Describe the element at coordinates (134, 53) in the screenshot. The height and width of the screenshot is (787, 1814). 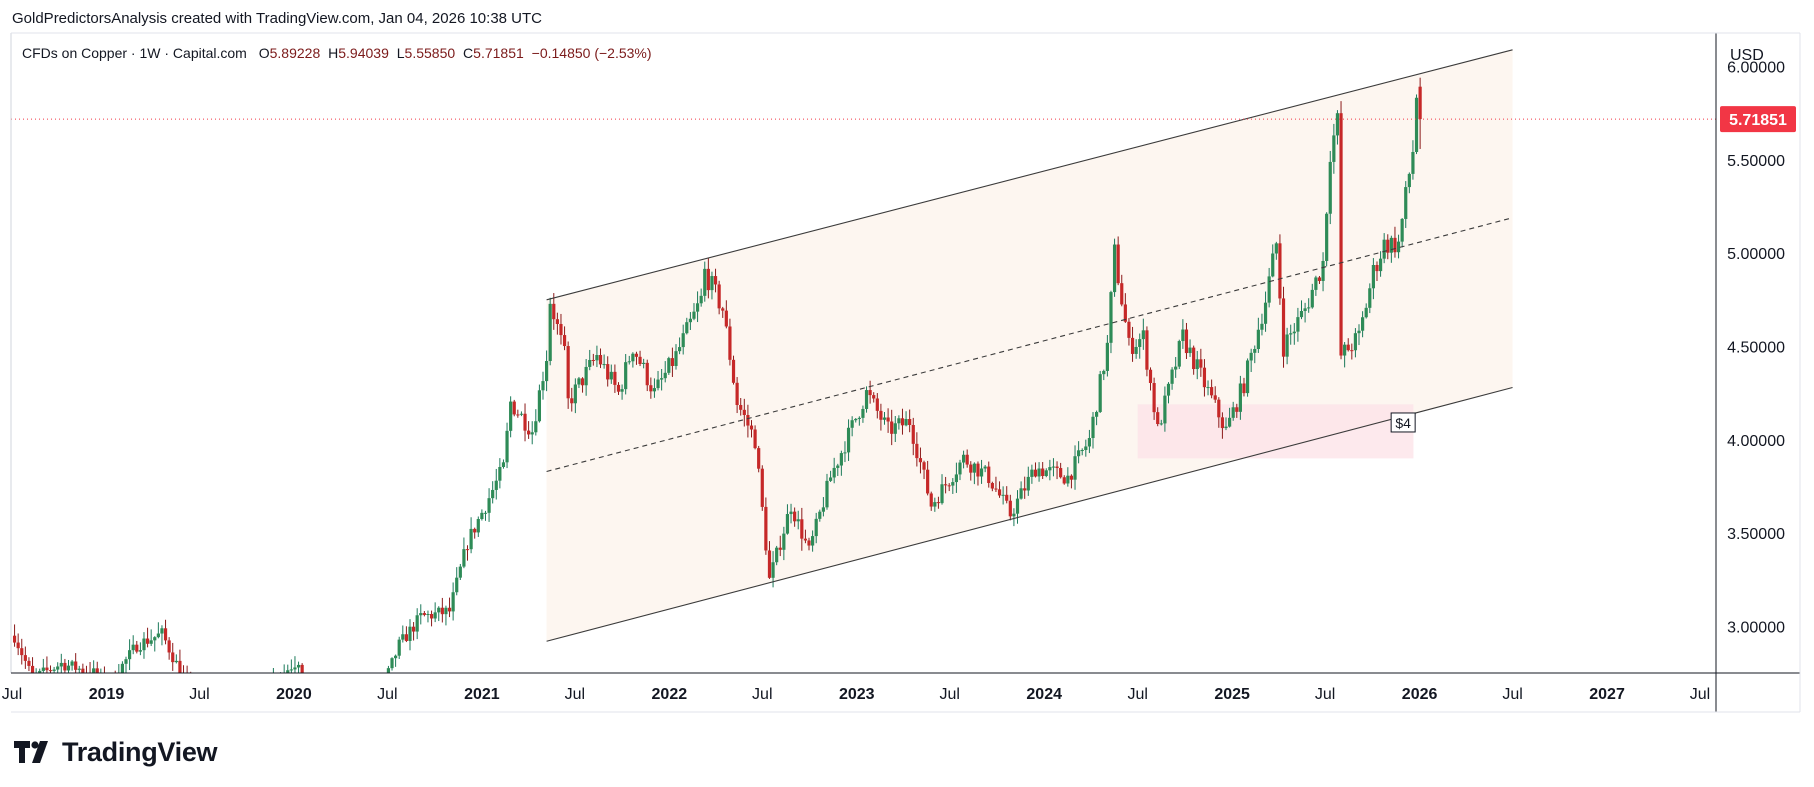
I see `symbol-name: CFDs on Copper · 1W · Capital.com` at that location.